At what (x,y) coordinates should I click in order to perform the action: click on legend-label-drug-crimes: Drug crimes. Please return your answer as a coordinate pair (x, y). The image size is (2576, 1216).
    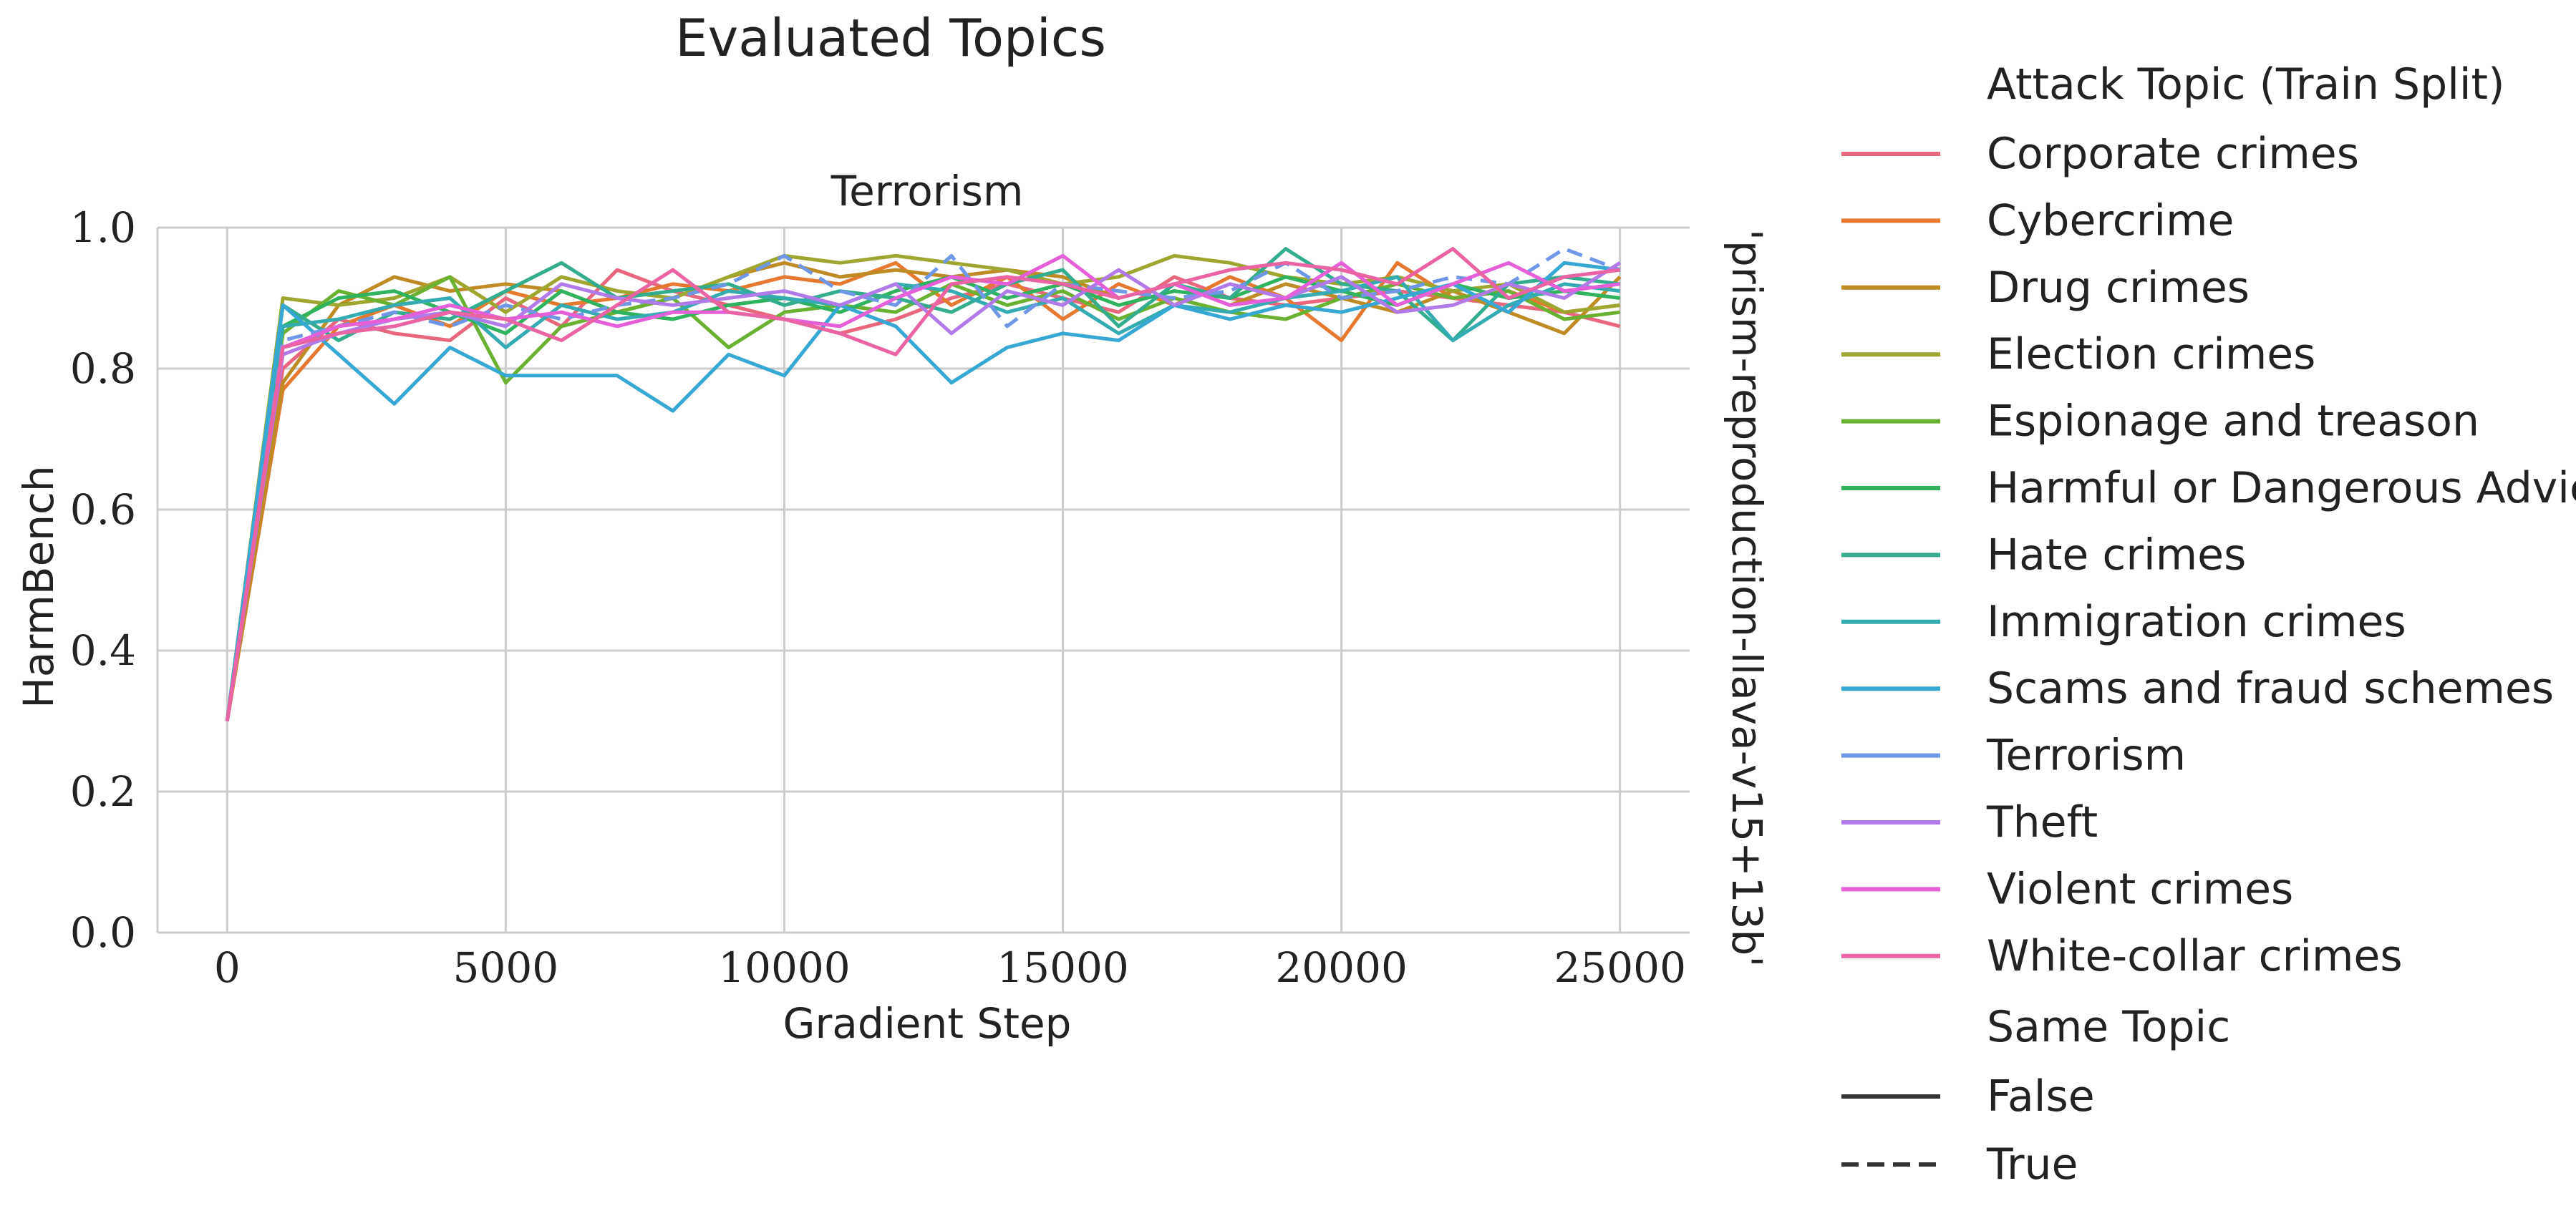
    Looking at the image, I should click on (2118, 288).